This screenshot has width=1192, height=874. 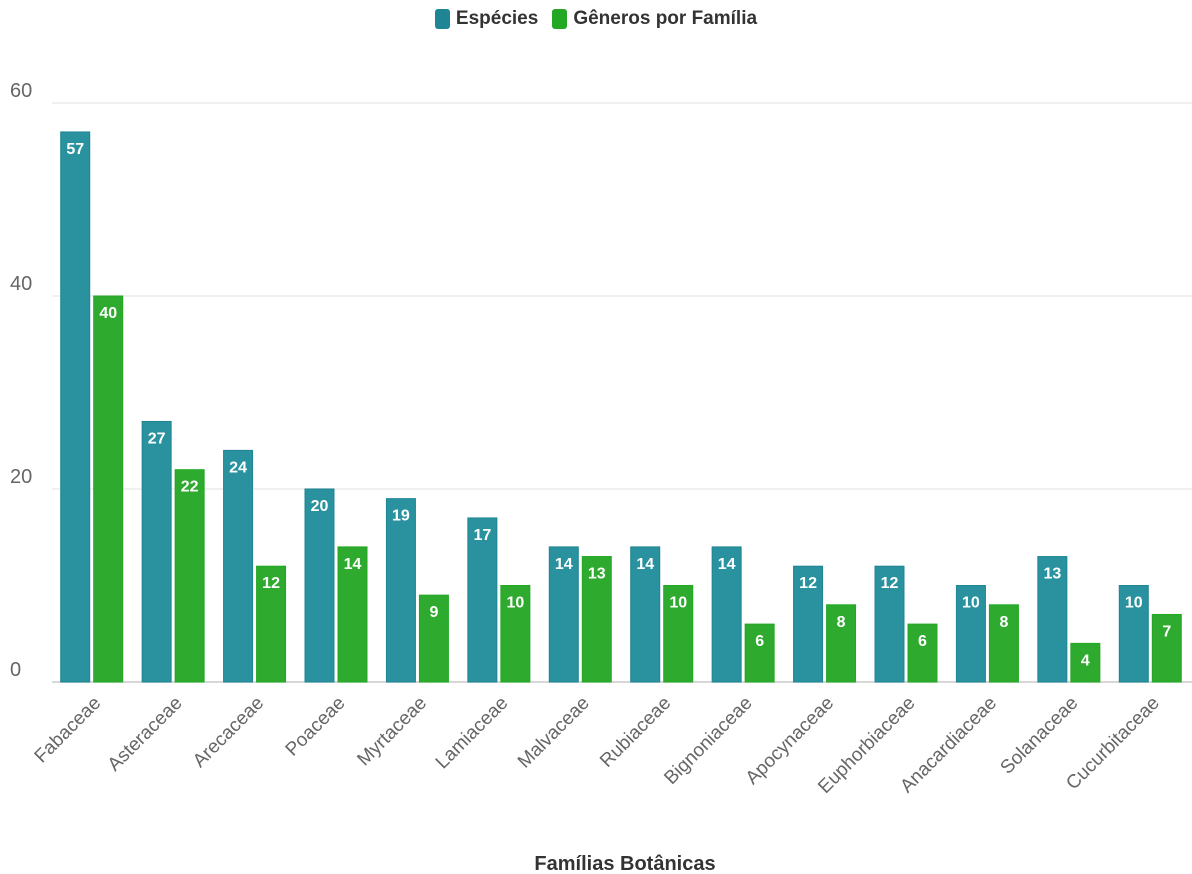 What do you see at coordinates (189, 576) in the screenshot?
I see `bar-generos-asteraceae` at bounding box center [189, 576].